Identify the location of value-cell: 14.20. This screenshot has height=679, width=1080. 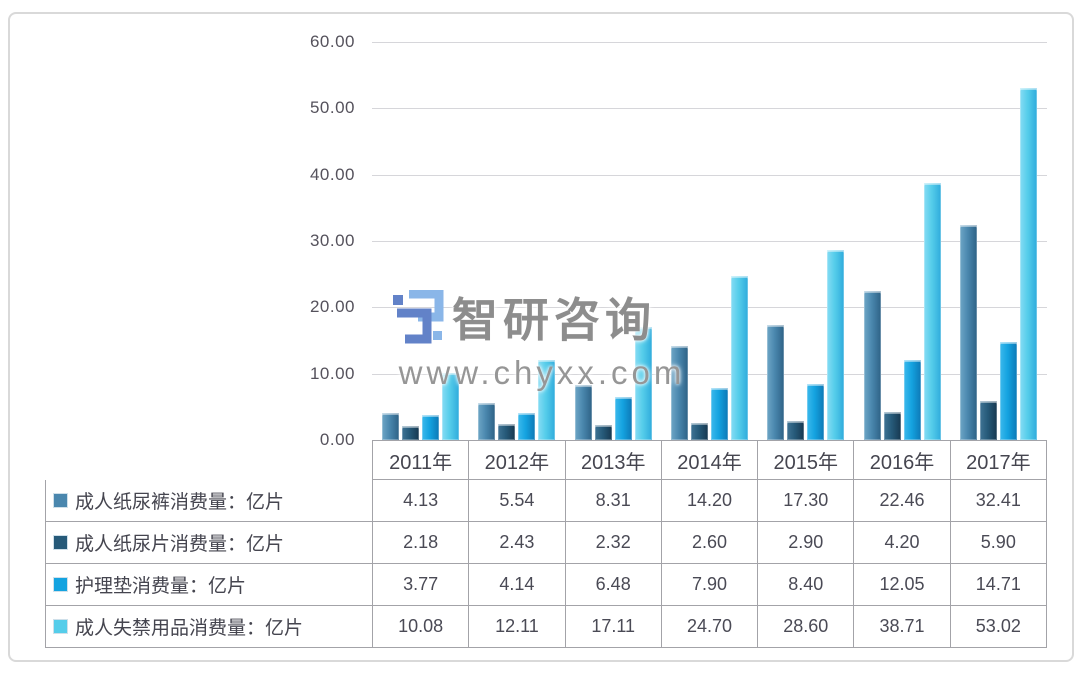
(710, 500).